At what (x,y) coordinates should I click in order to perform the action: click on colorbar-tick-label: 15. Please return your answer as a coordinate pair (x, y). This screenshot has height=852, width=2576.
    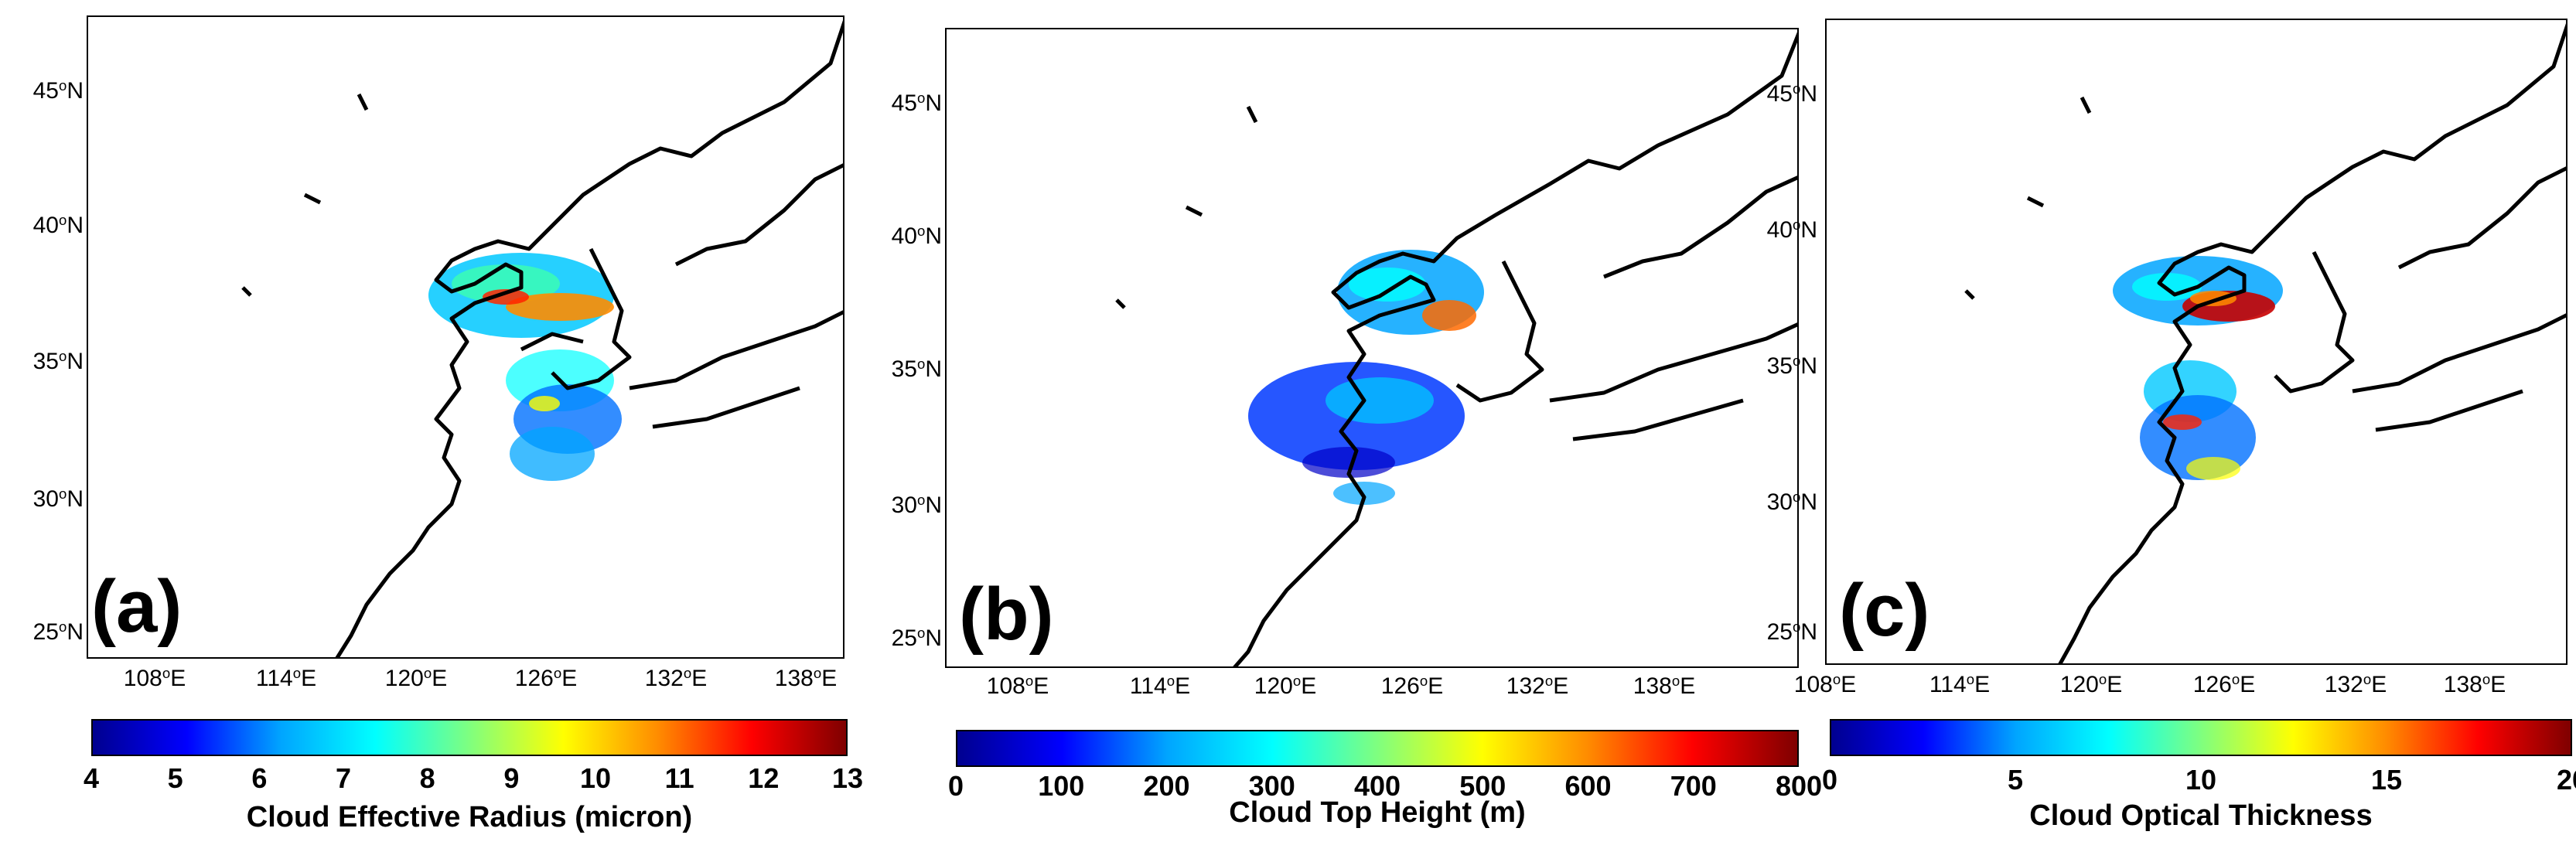
    Looking at the image, I should click on (2386, 780).